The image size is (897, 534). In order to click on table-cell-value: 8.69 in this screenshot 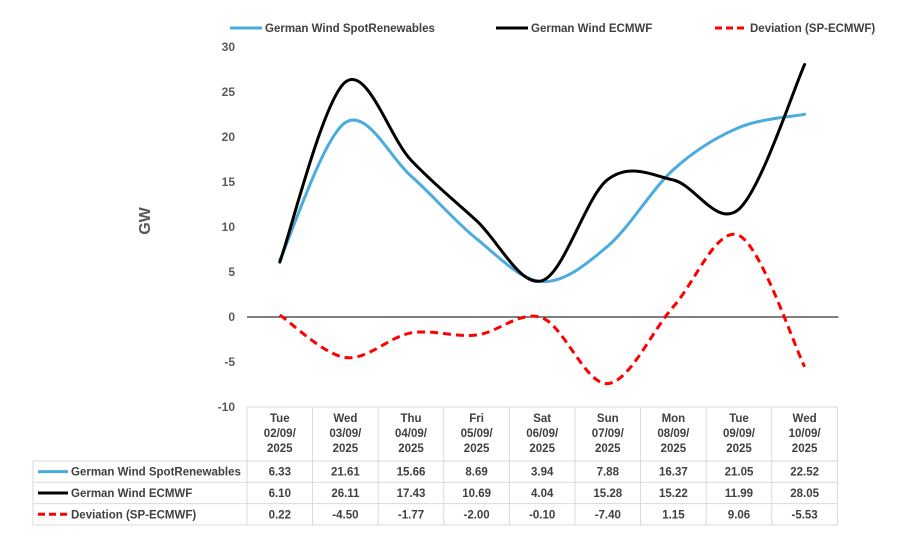, I will do `click(476, 473)`.